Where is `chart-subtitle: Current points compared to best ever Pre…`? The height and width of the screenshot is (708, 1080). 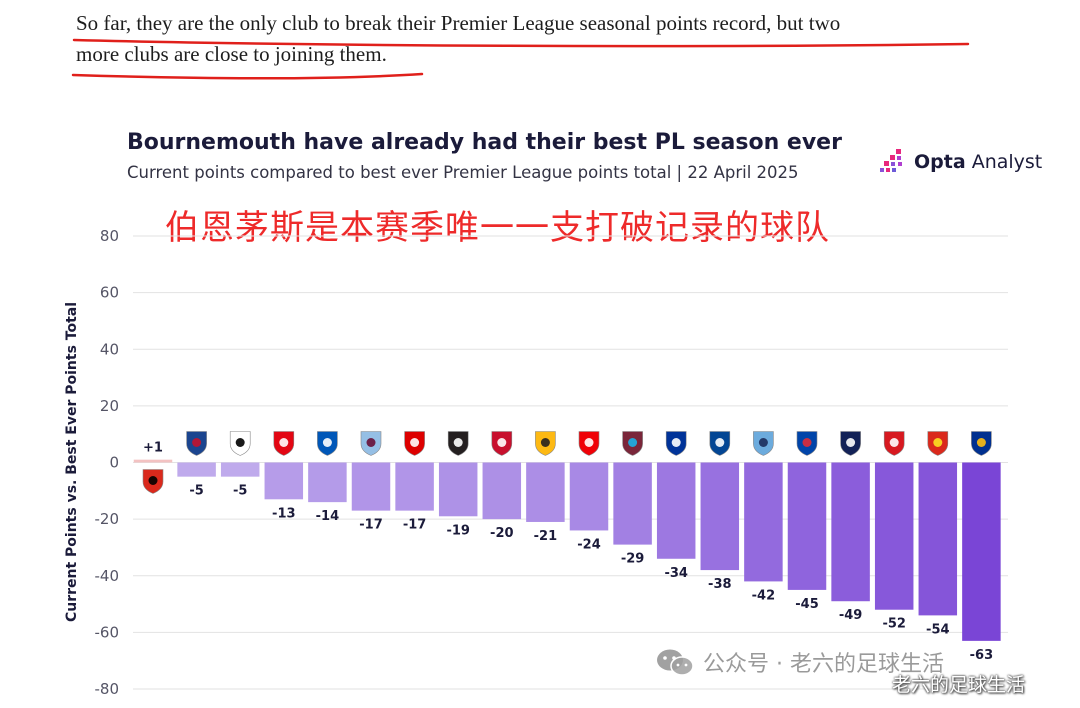
chart-subtitle: Current points compared to best ever Pre… is located at coordinates (463, 172).